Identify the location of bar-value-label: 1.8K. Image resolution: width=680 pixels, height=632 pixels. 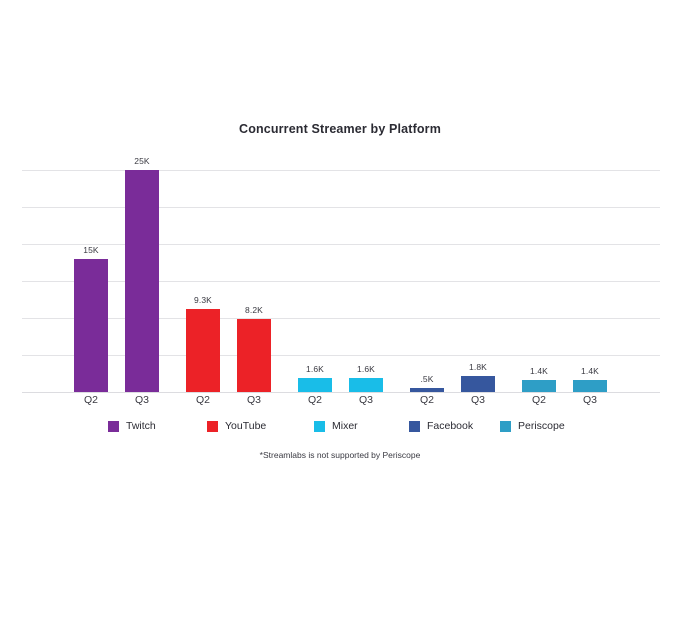
(478, 367).